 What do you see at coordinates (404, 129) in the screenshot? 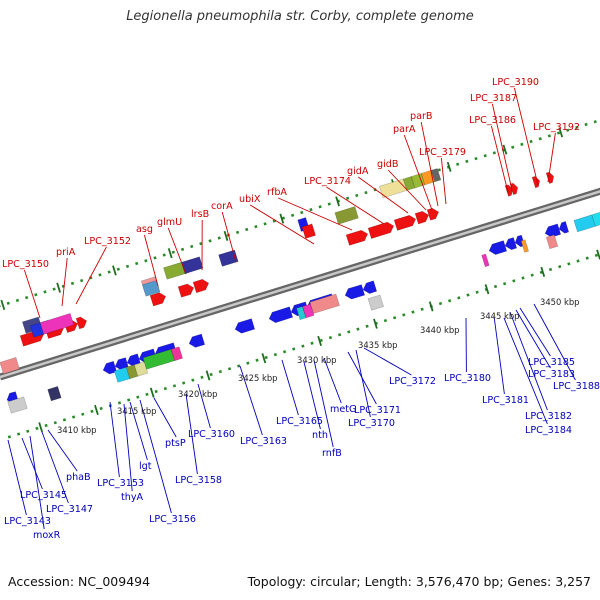
I see `top-gene-label: parA` at bounding box center [404, 129].